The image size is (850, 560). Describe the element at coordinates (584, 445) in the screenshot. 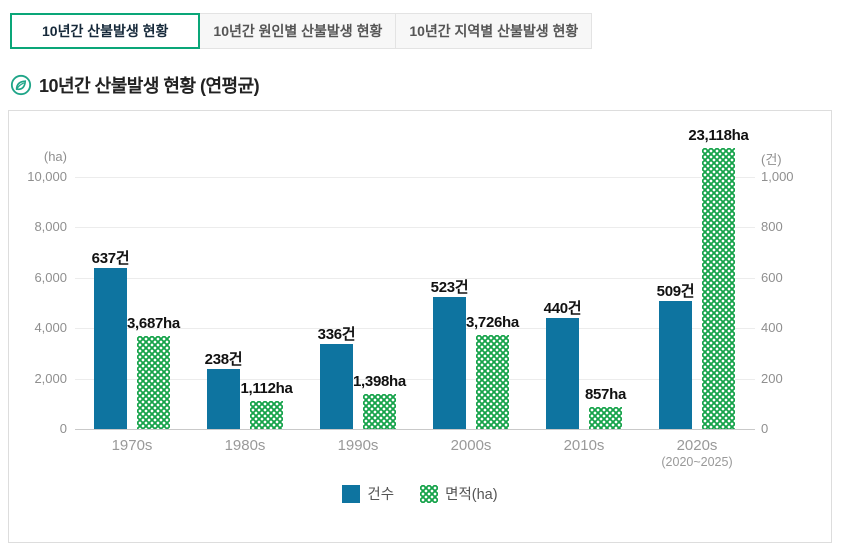

I see `category-label-2010s: 2010s` at that location.